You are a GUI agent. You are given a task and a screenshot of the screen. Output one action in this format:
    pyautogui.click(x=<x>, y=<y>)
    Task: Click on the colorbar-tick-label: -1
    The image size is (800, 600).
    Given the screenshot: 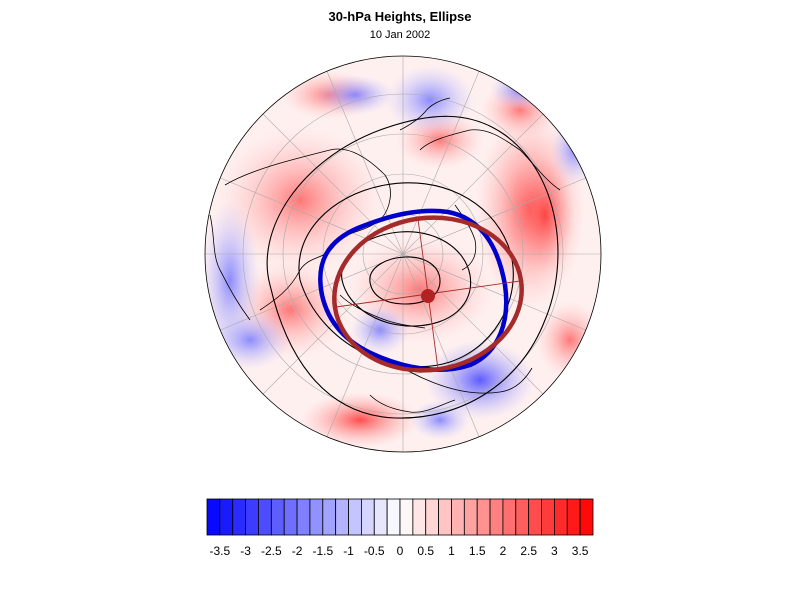 What is the action you would take?
    pyautogui.click(x=348, y=551)
    